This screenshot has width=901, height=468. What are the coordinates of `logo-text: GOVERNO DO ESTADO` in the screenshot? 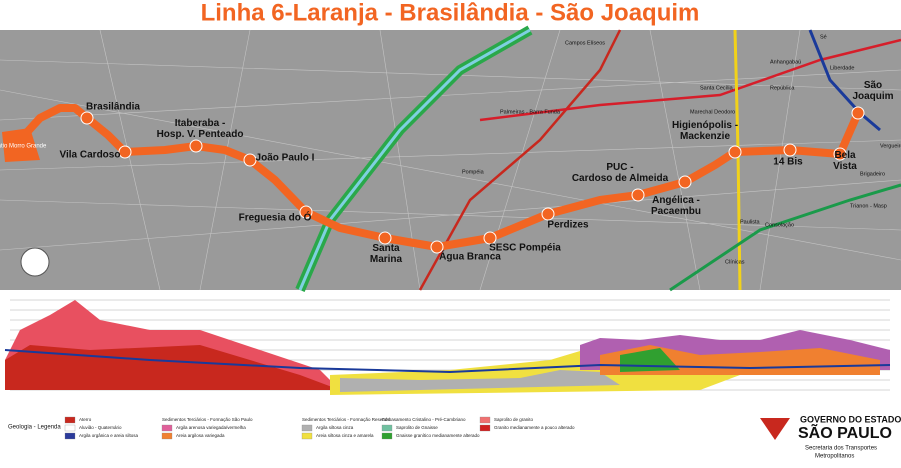 It's located at (850, 419).